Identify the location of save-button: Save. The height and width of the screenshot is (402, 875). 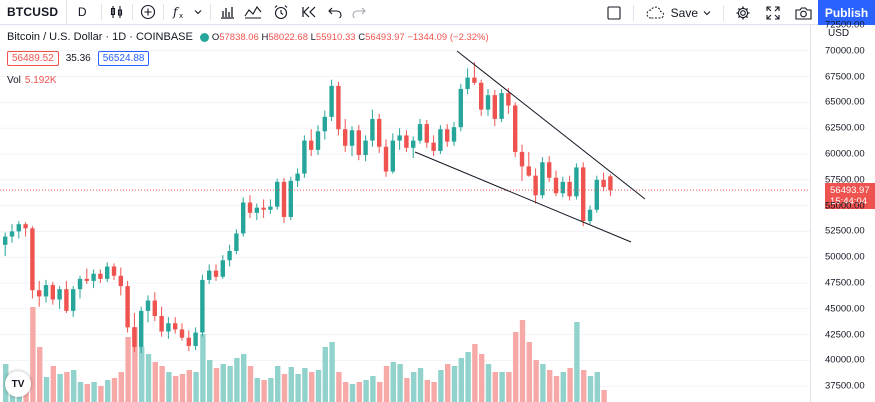
(678, 13).